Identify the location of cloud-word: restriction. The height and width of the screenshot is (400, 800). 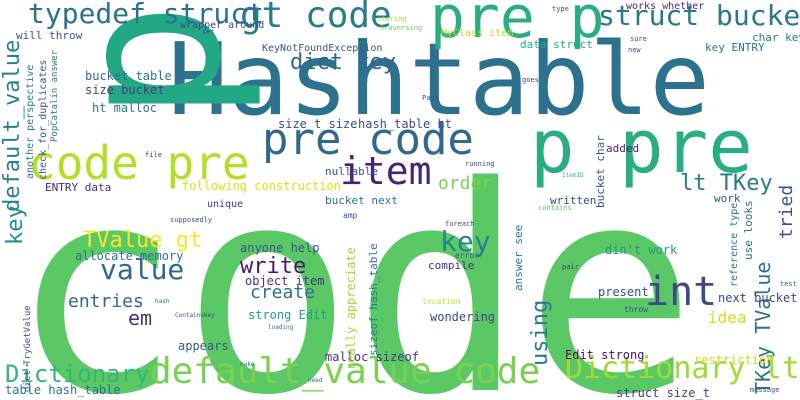
(734, 360).